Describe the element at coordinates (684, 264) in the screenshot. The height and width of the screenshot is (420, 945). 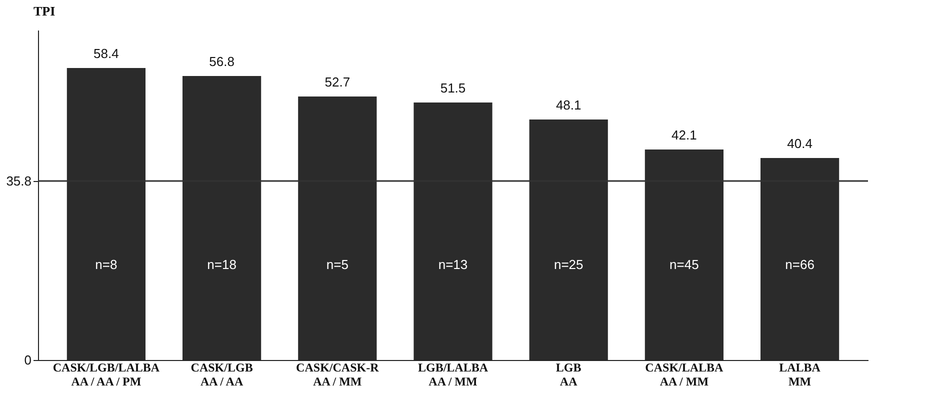
I see `annotation: n=45` at that location.